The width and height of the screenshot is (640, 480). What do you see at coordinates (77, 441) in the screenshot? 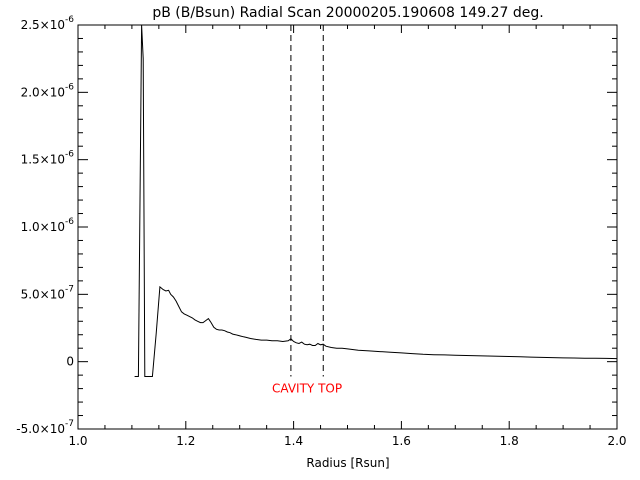
I see `x-tick-label: 1.0` at bounding box center [77, 441].